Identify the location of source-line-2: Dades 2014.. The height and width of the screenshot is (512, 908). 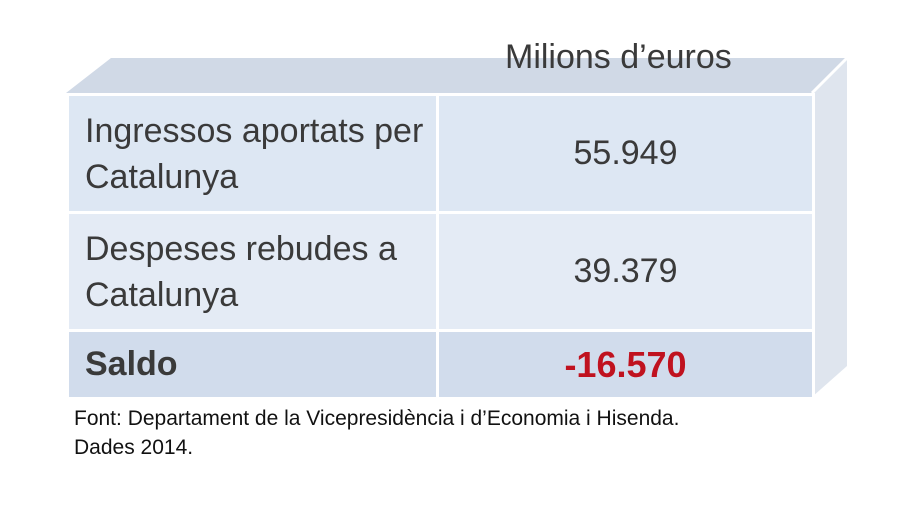
(134, 447).